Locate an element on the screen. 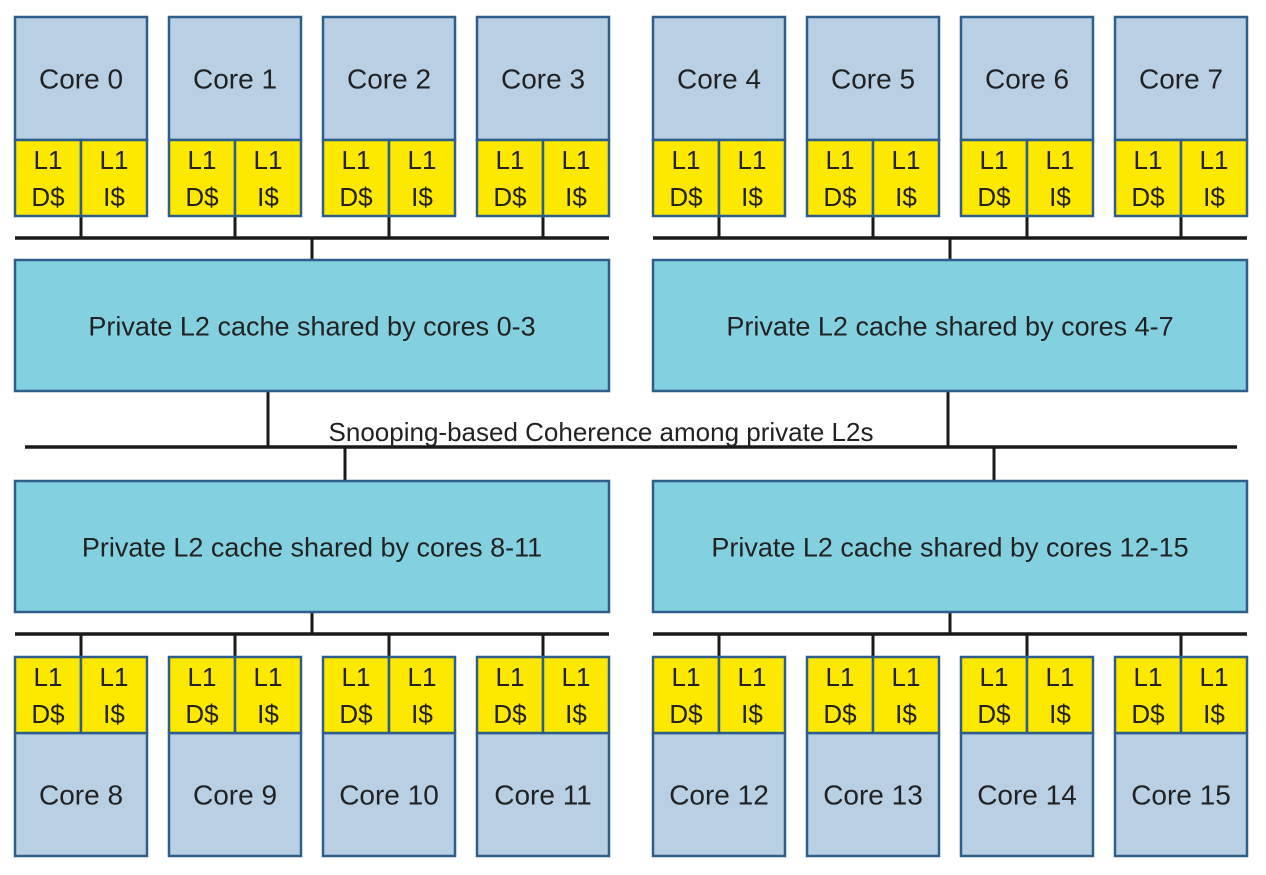  core-label: Core 11 is located at coordinates (543, 795).